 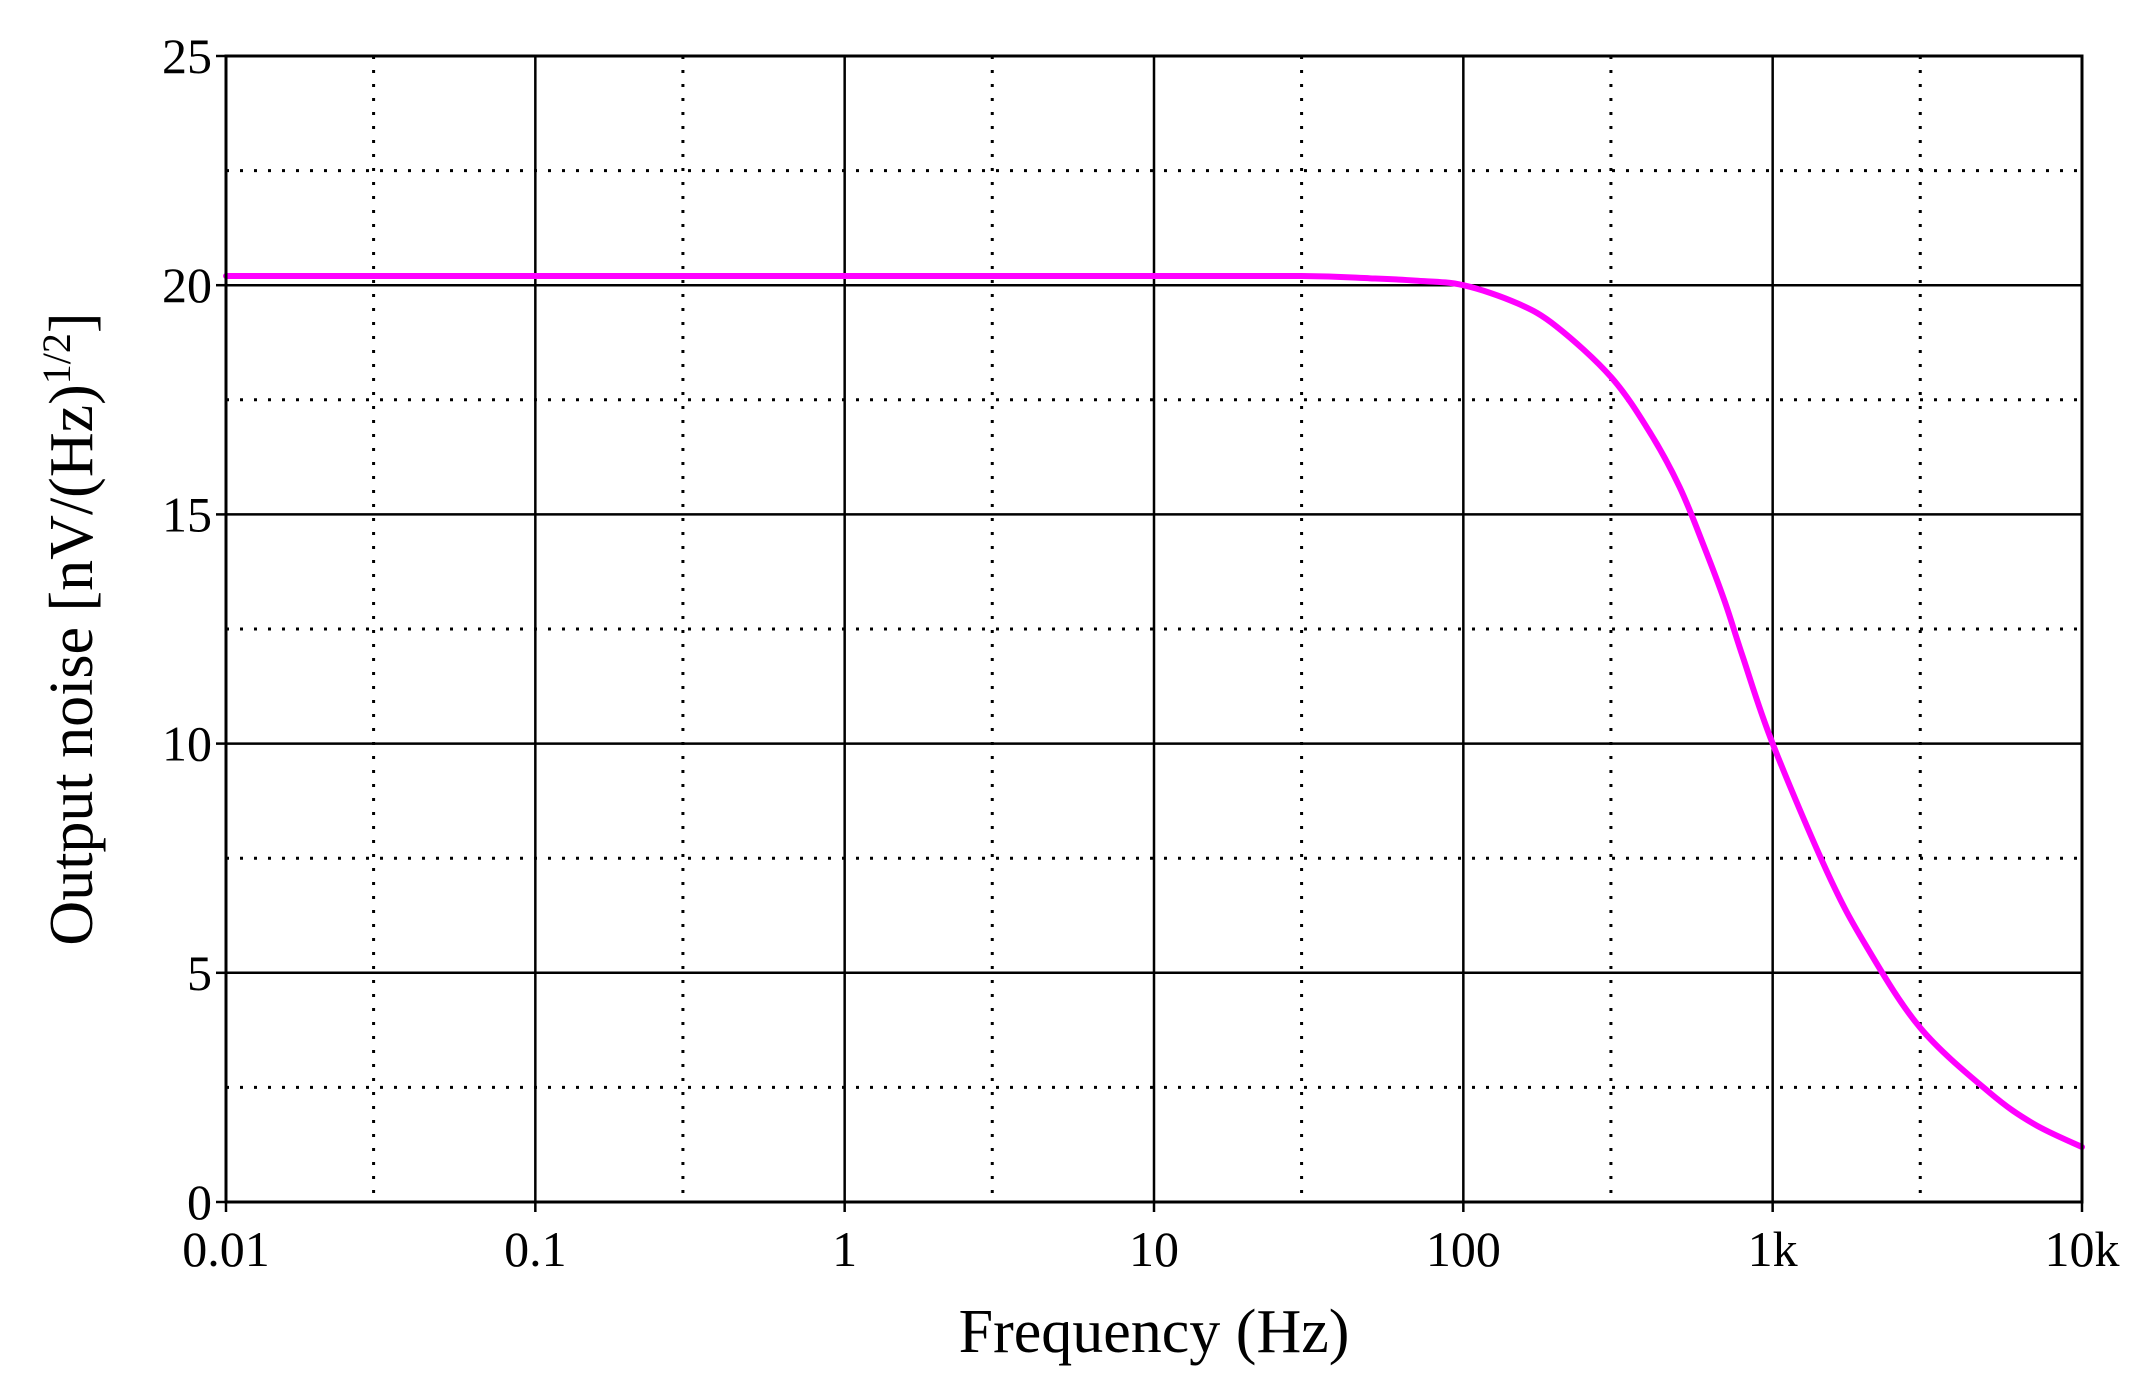 I want to click on y-axis-title: Output noise [nV/(Hz)1/2], so click(x=70, y=628).